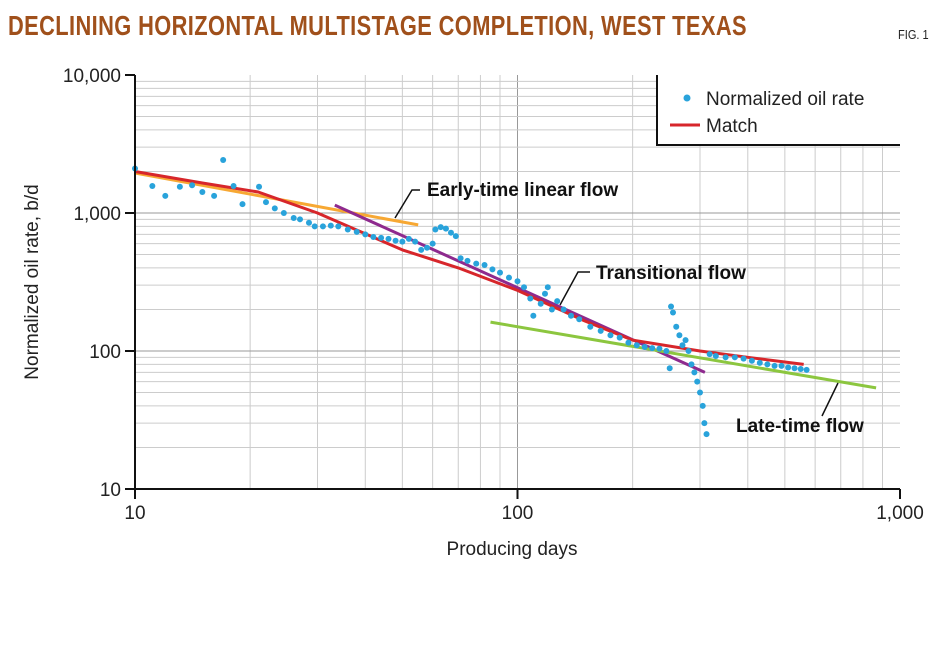  I want to click on x-tick-label: 100, so click(518, 513).